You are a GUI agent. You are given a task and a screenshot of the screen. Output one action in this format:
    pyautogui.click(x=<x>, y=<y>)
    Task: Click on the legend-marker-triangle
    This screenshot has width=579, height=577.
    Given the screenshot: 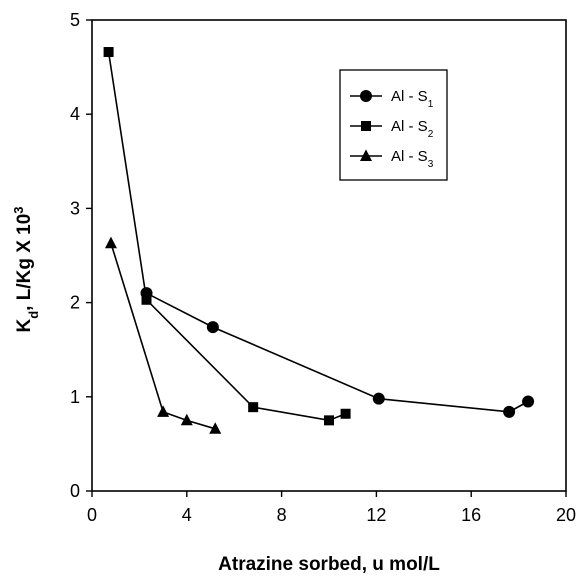 What is the action you would take?
    pyautogui.click(x=366, y=155)
    